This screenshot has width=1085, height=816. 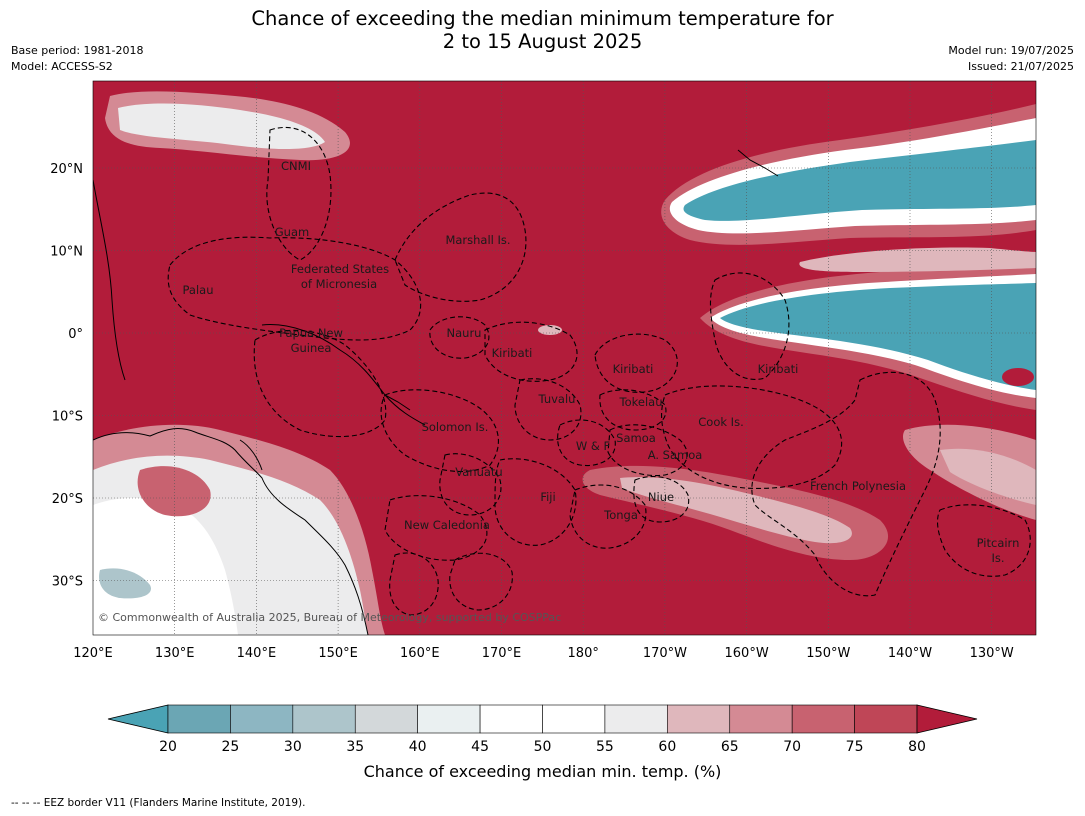 I want to click on lat-tick-label: 0°, so click(x=75, y=334).